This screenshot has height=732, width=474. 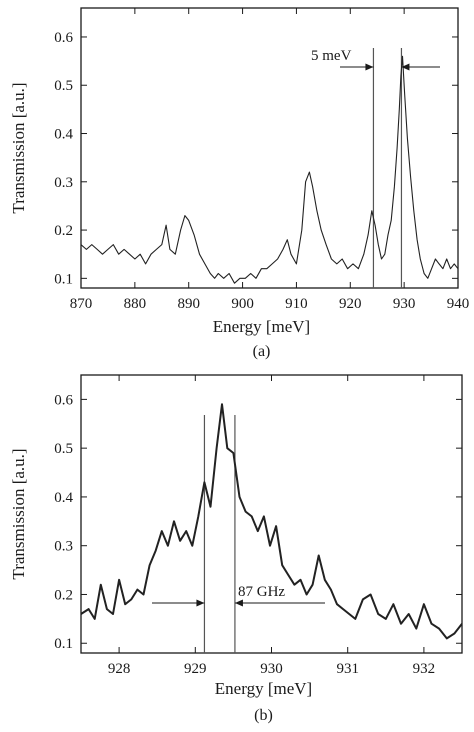 I want to click on x-tick-label: 931, so click(x=347, y=669).